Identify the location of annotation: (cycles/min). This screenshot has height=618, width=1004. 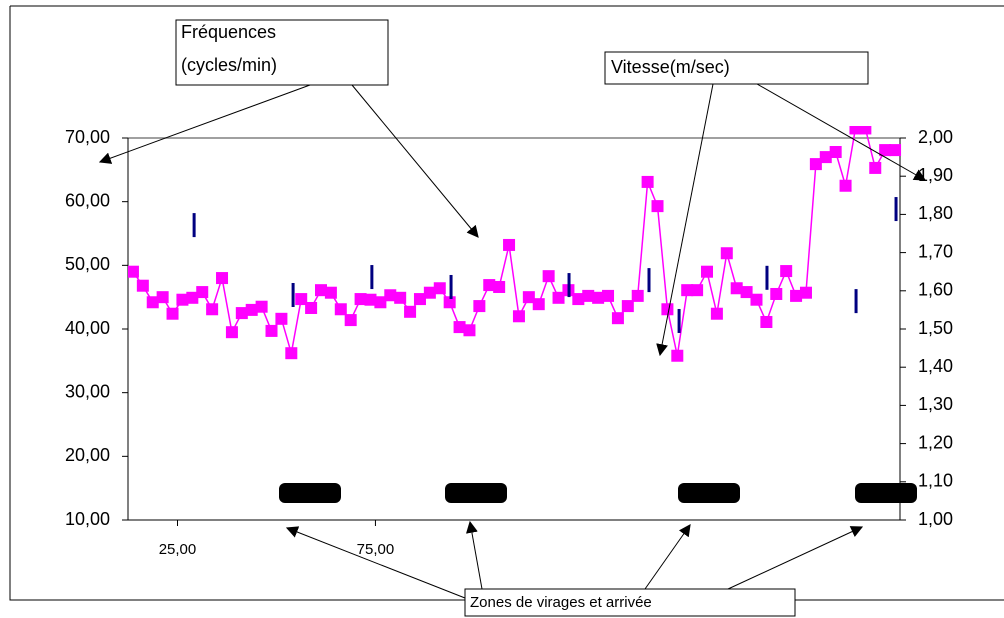
(229, 65).